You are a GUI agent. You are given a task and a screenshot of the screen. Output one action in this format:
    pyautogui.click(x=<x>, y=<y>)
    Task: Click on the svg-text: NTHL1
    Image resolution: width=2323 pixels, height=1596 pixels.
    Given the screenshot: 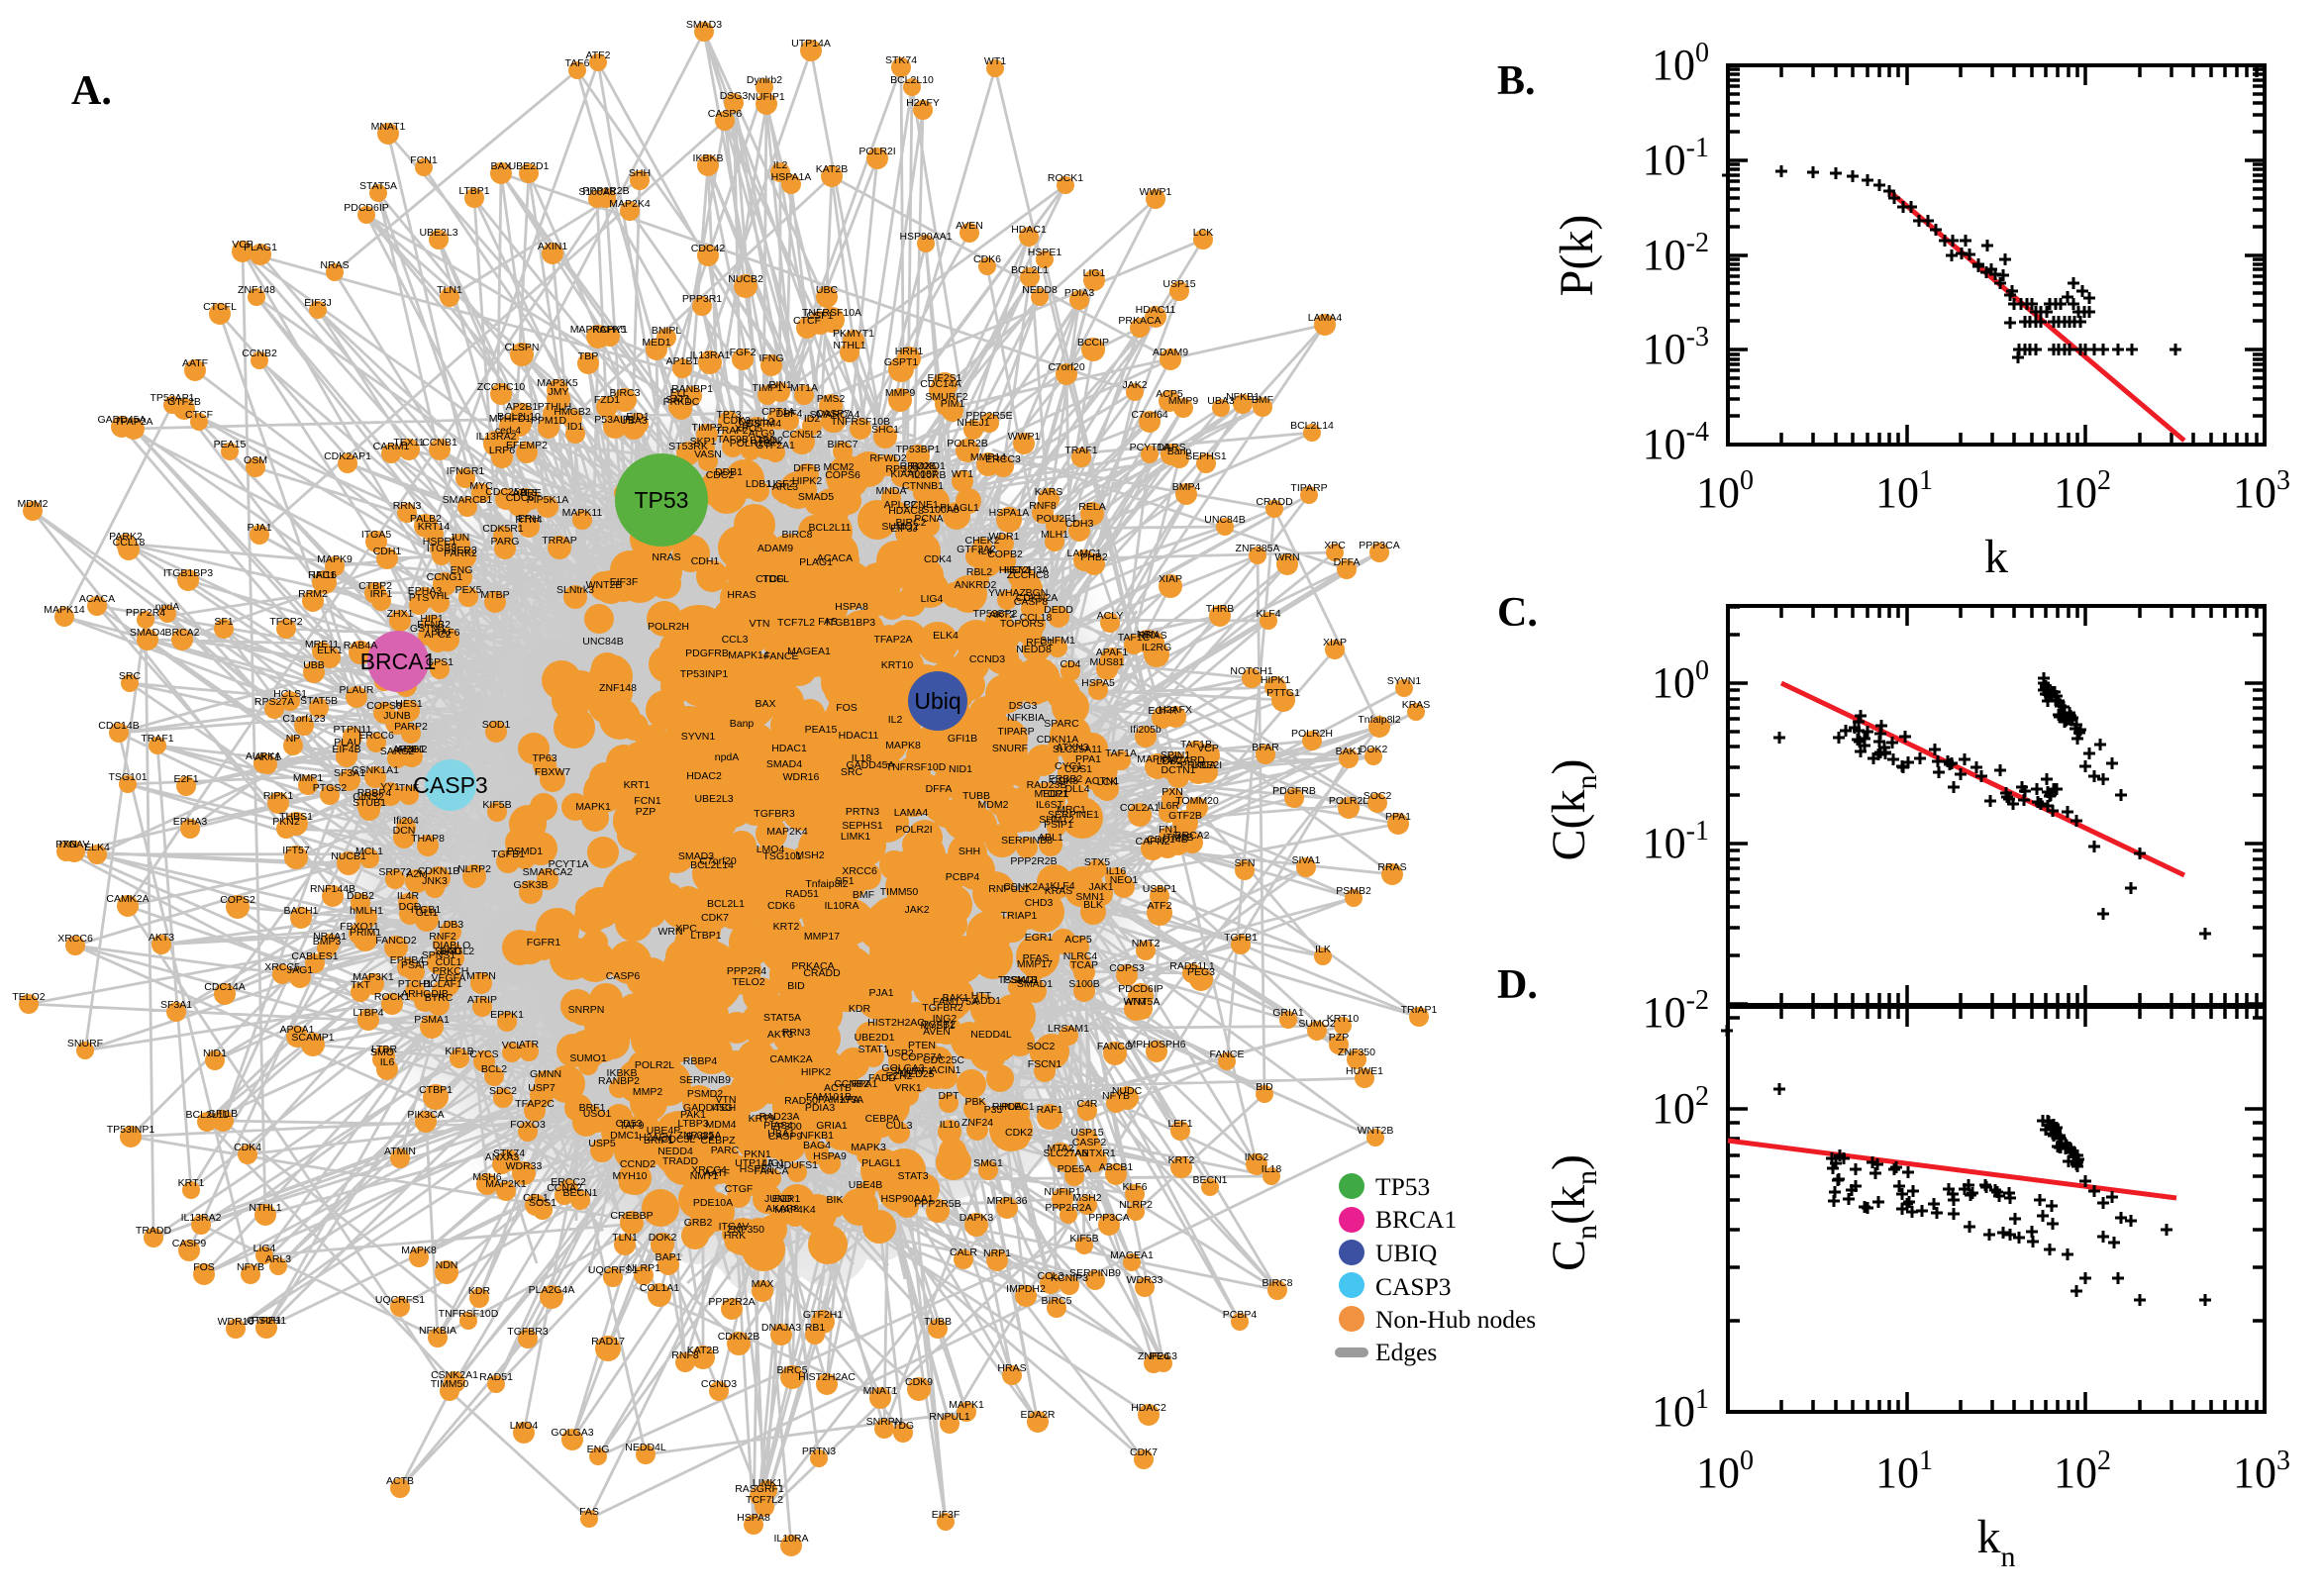 What is the action you would take?
    pyautogui.click(x=265, y=1208)
    